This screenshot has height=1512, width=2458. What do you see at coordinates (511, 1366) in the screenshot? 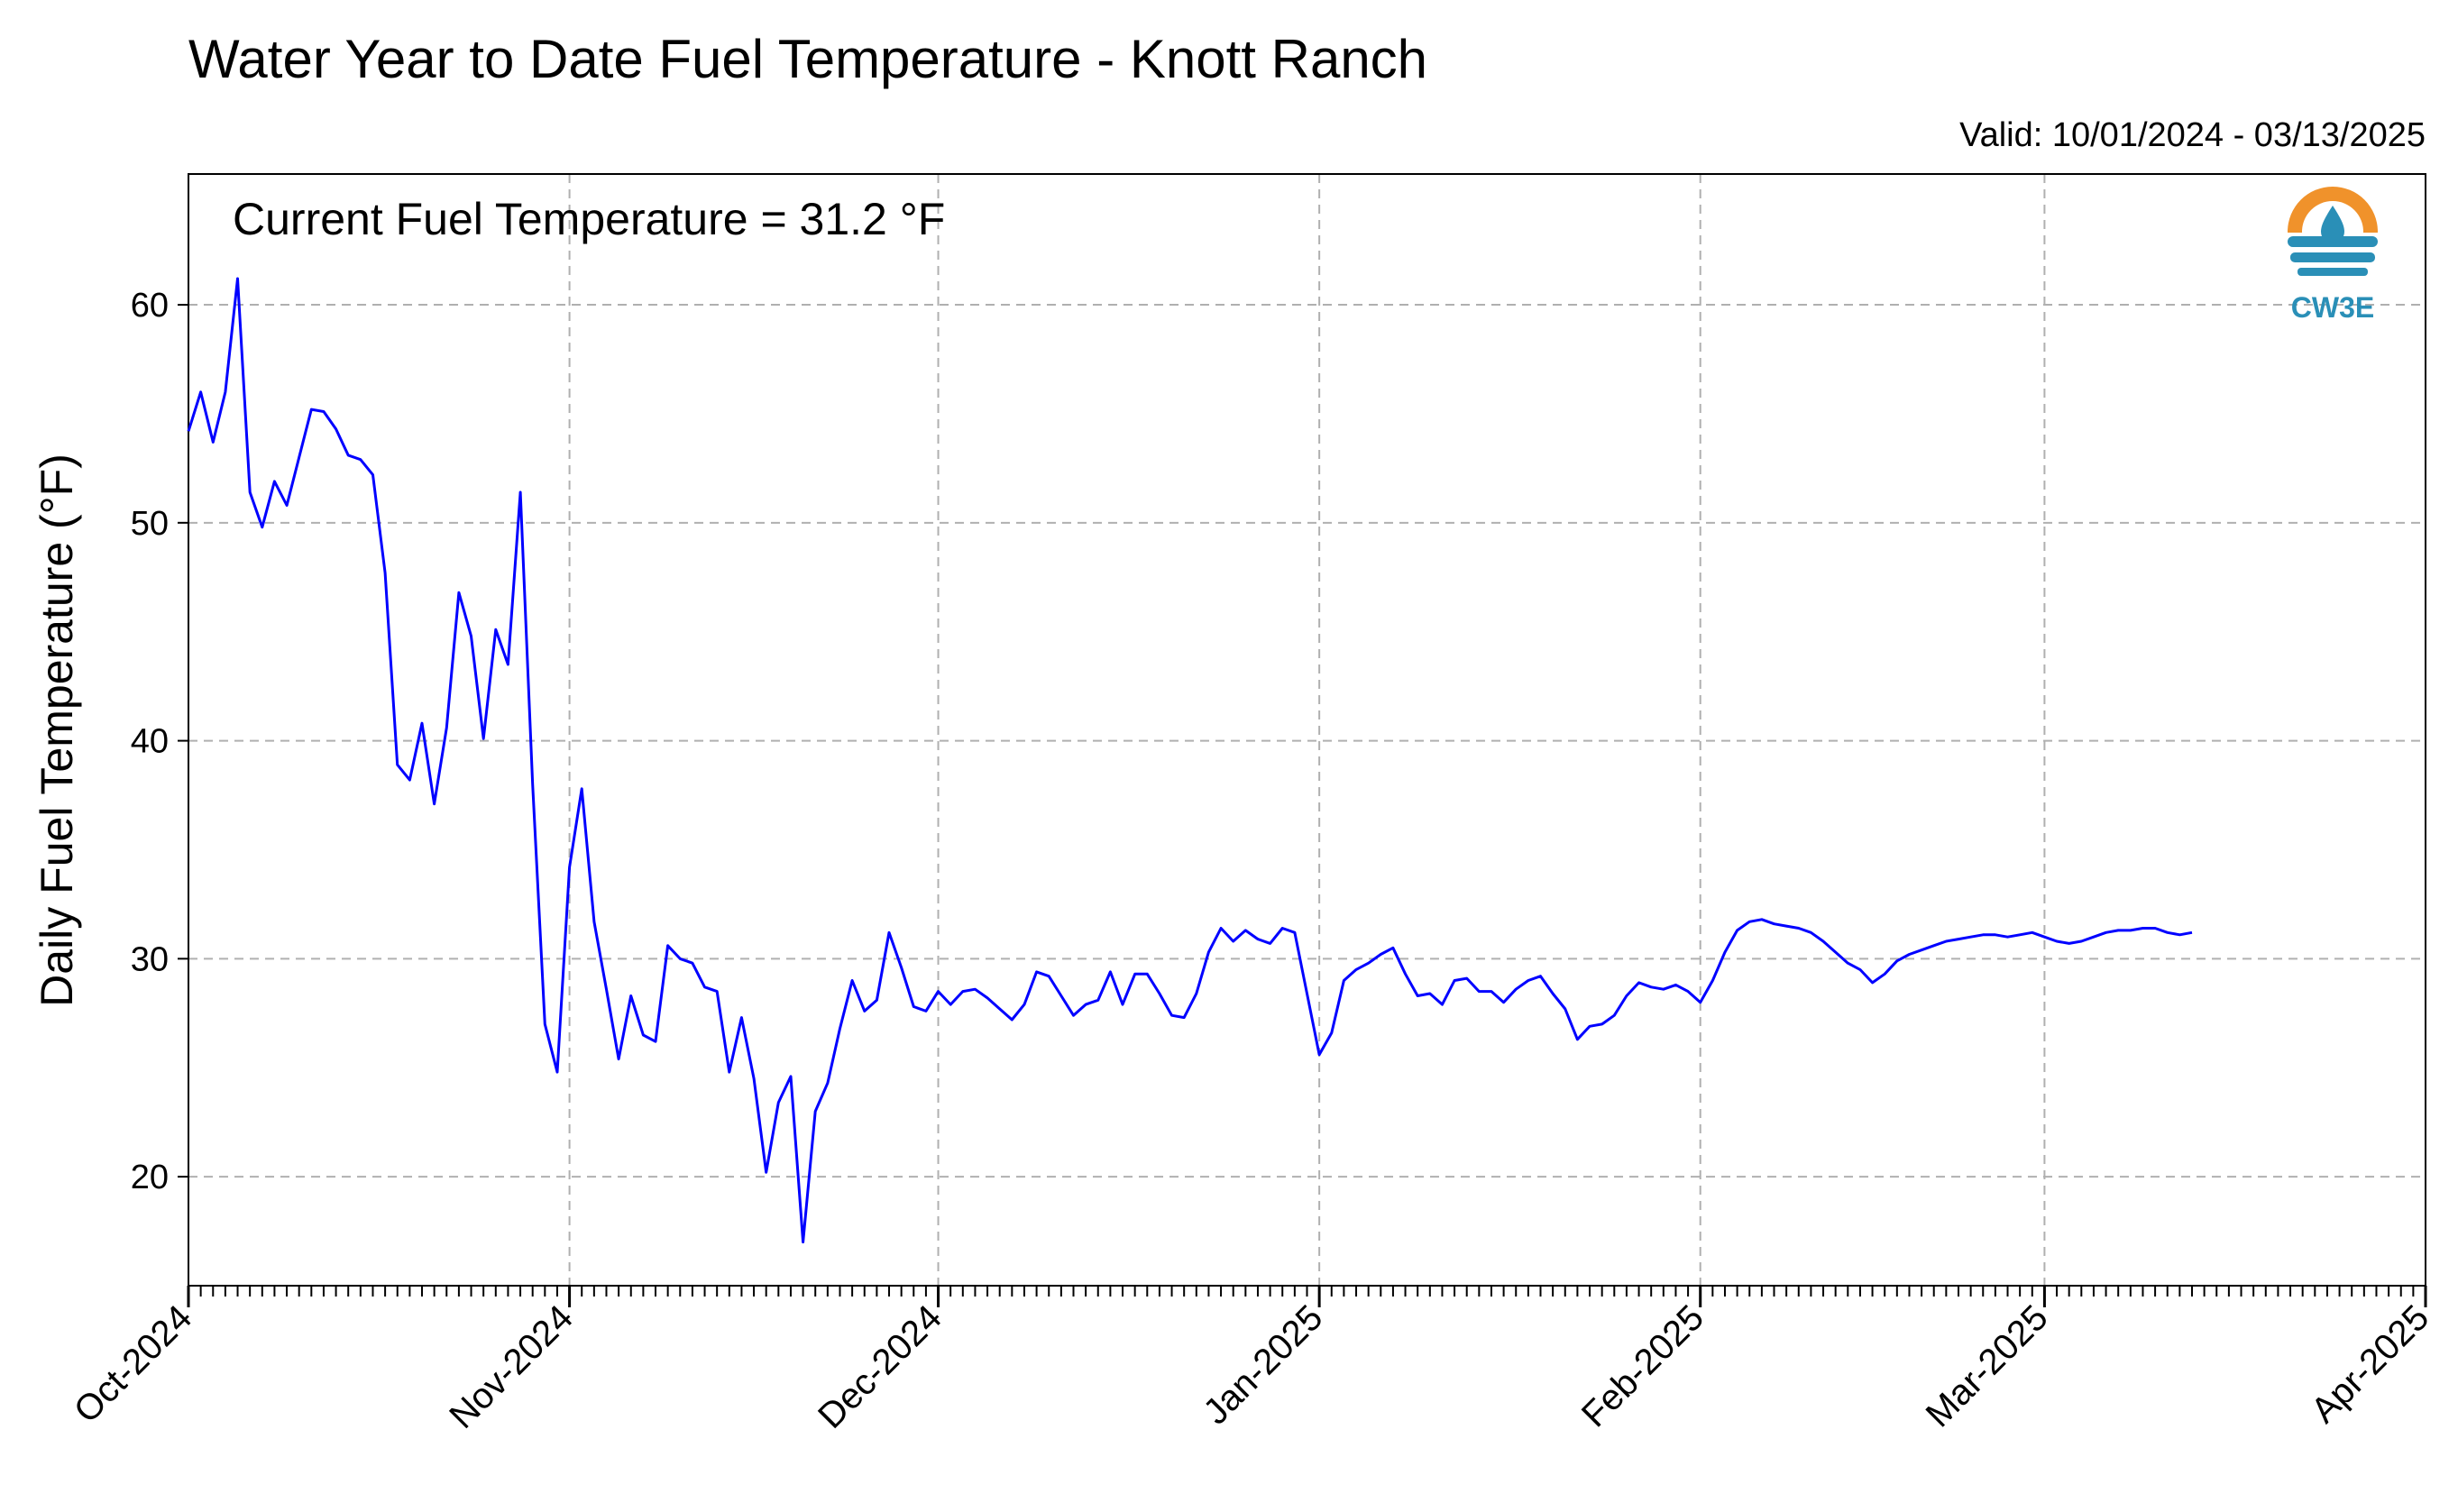
I see `x-tick-label: Nov-2024` at bounding box center [511, 1366].